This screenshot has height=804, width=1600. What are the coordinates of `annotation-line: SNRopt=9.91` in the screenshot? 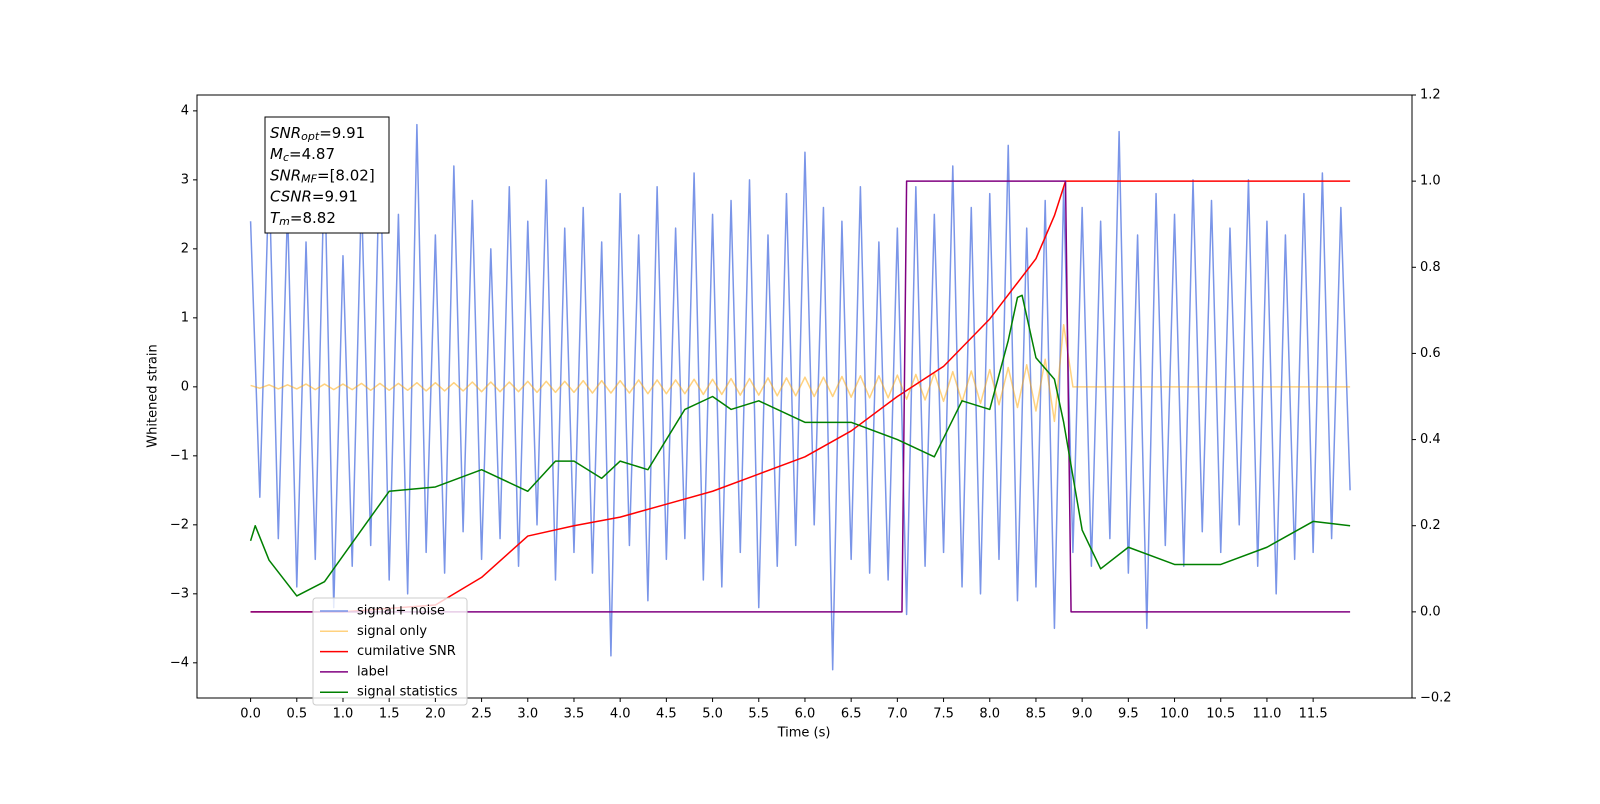 It's located at (317, 134).